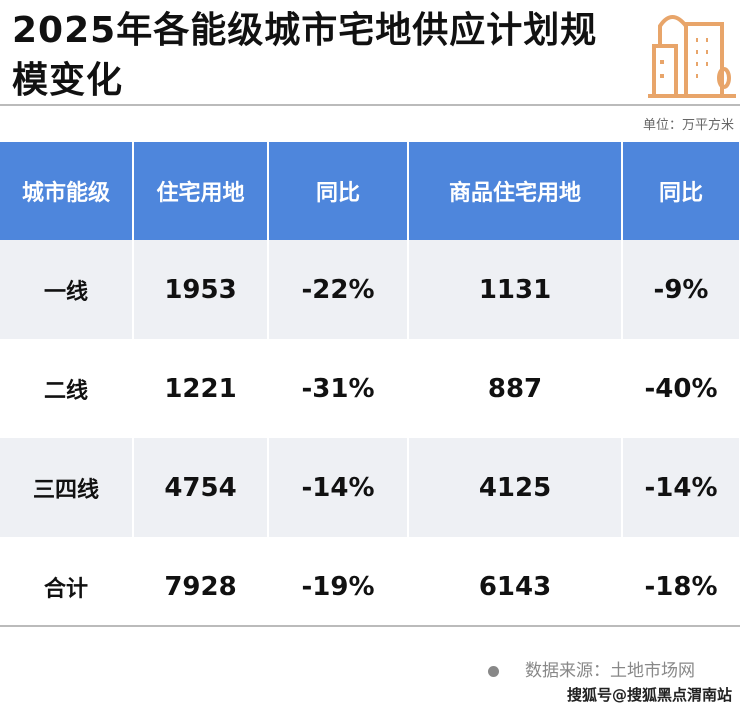 This screenshot has width=740, height=708. What do you see at coordinates (515, 388) in the screenshot?
I see `cell: 887` at bounding box center [515, 388].